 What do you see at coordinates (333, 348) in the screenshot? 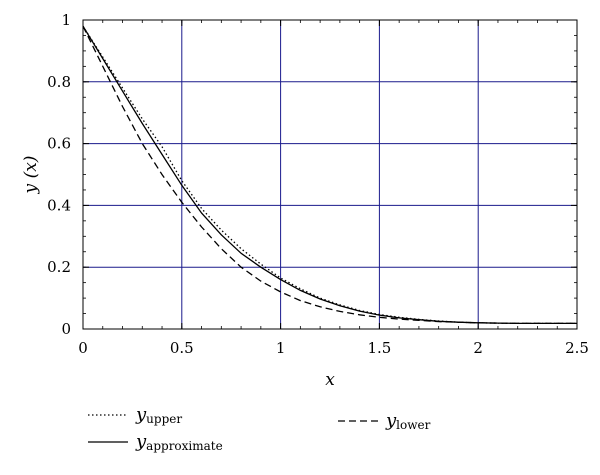
I see `x-tick-labels: 0 0.5 1 1.5 2 2.5` at bounding box center [333, 348].